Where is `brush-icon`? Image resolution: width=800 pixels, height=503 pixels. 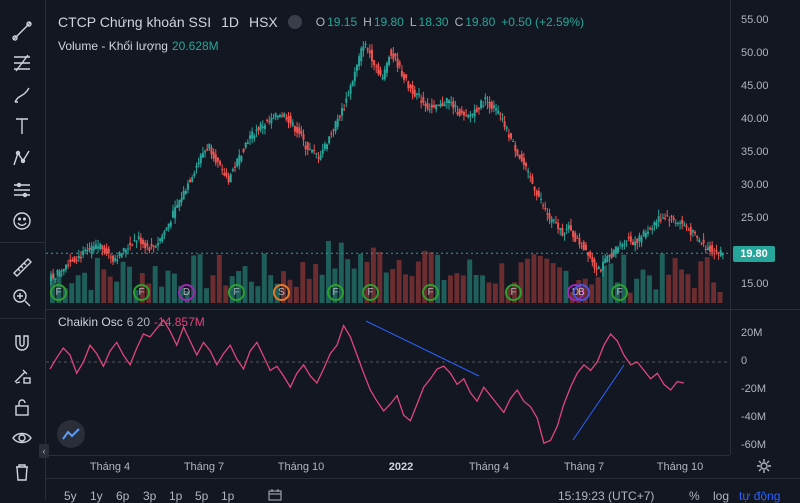
brush-icon is located at coordinates (22, 95).